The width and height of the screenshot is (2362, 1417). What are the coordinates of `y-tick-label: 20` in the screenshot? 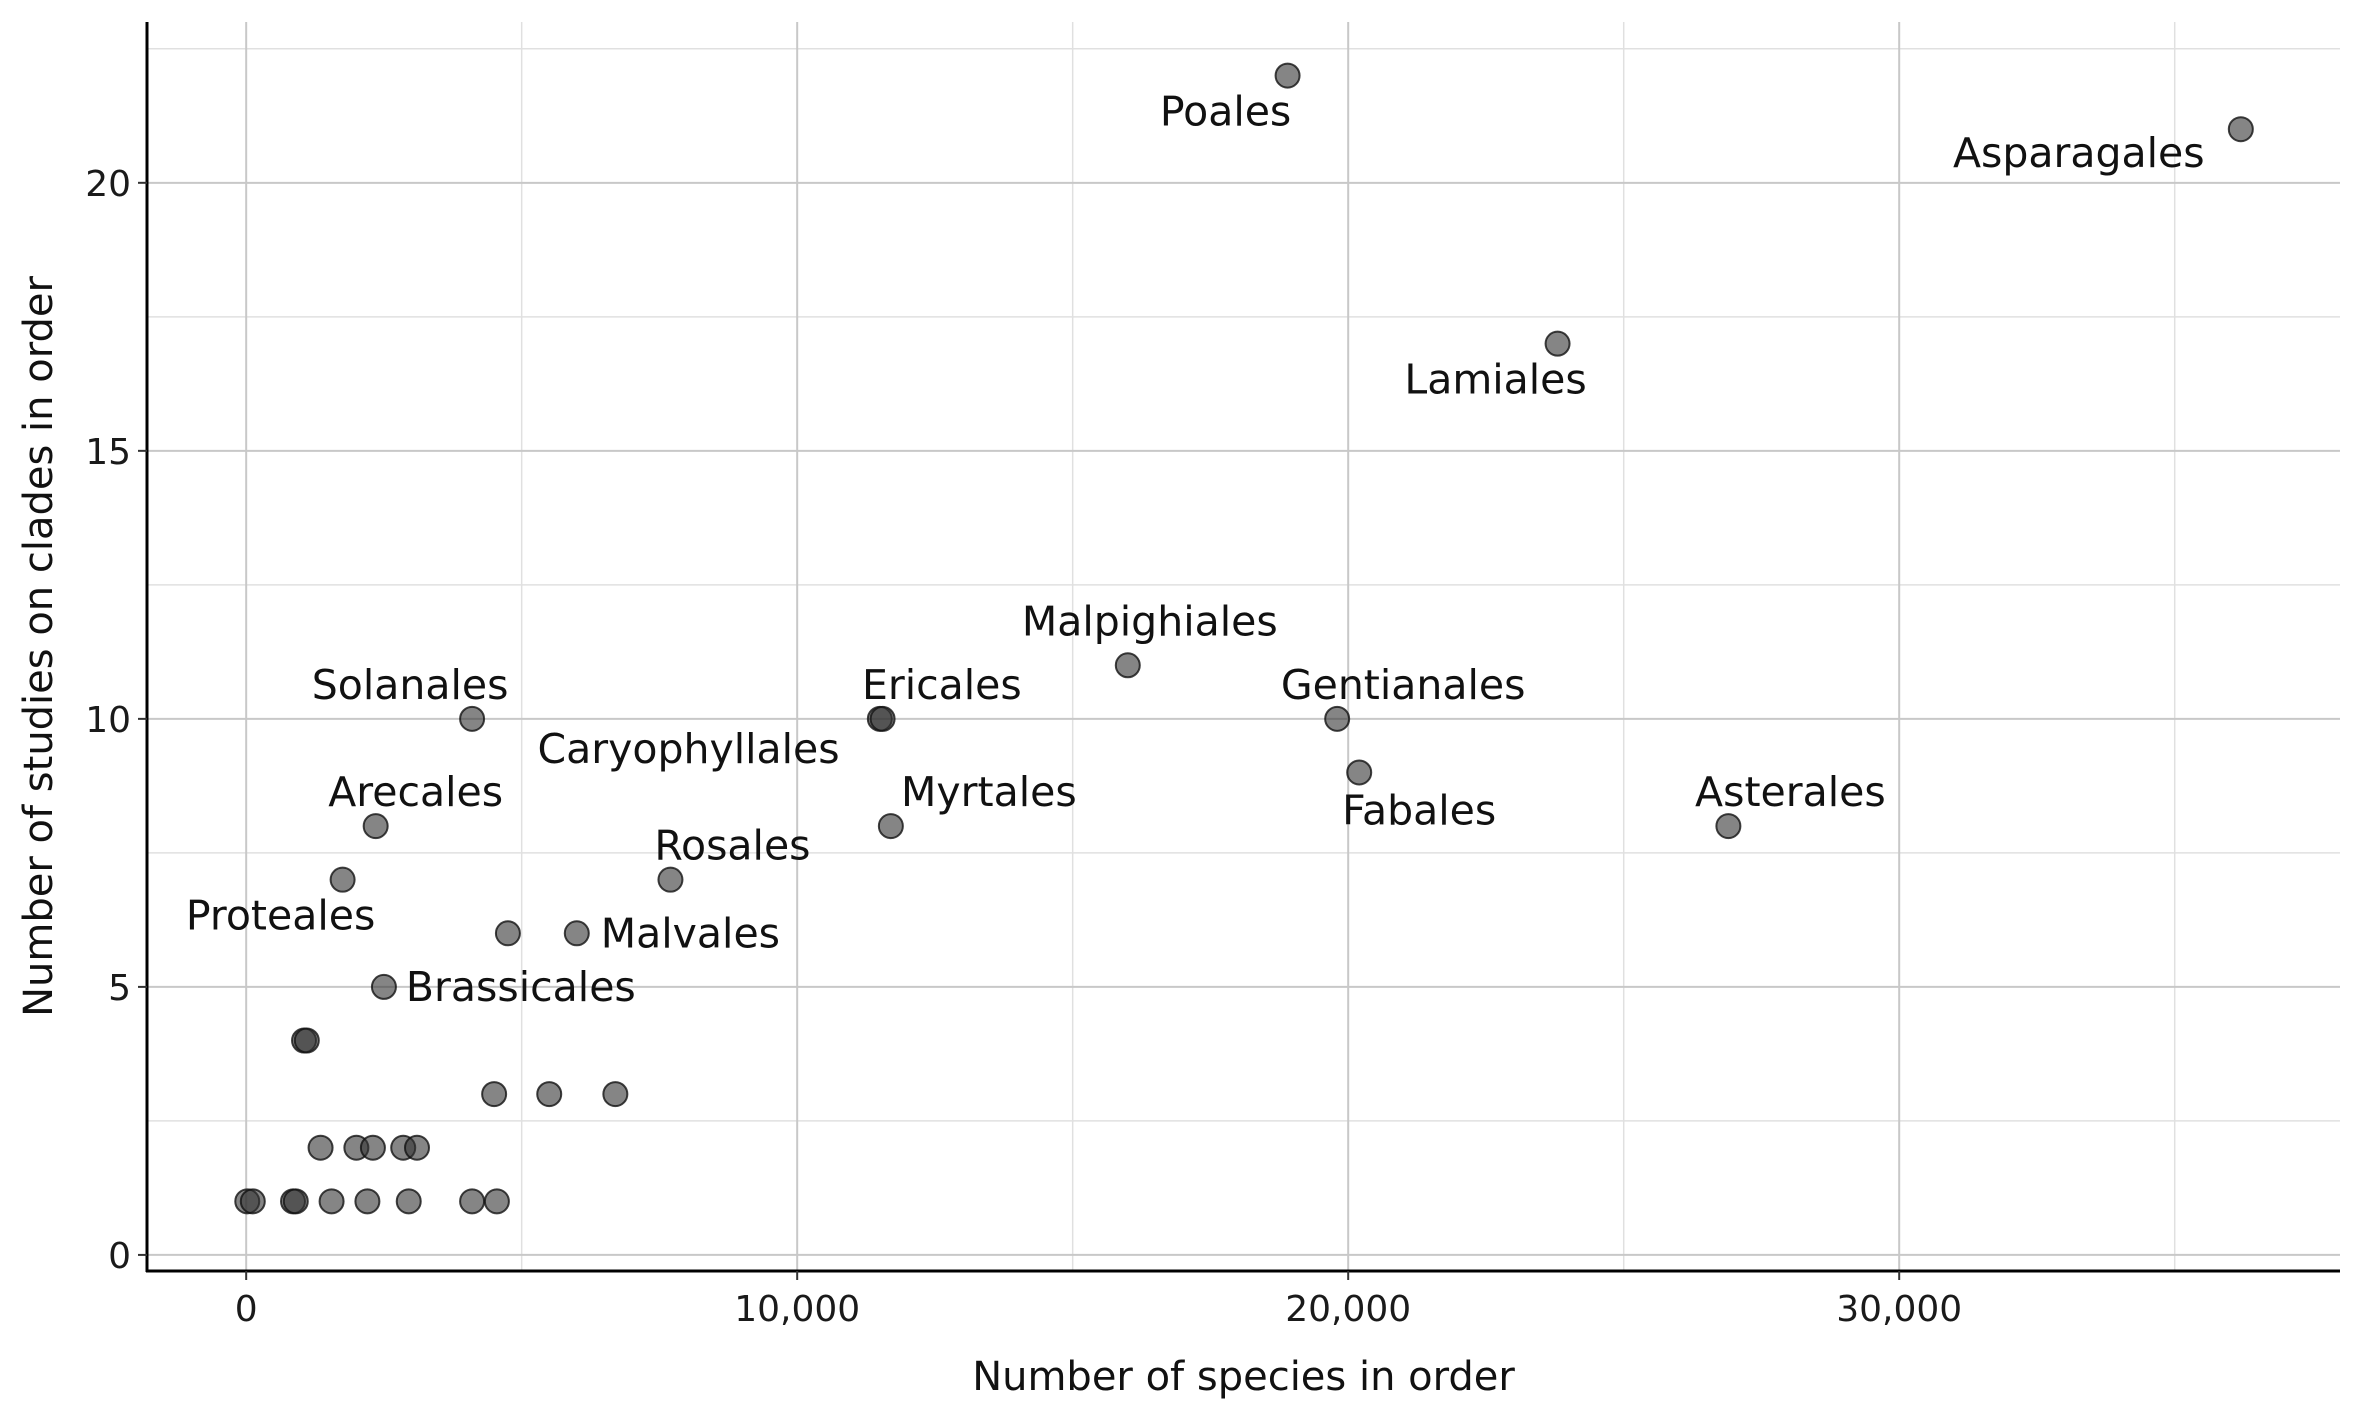 It's located at (108, 184).